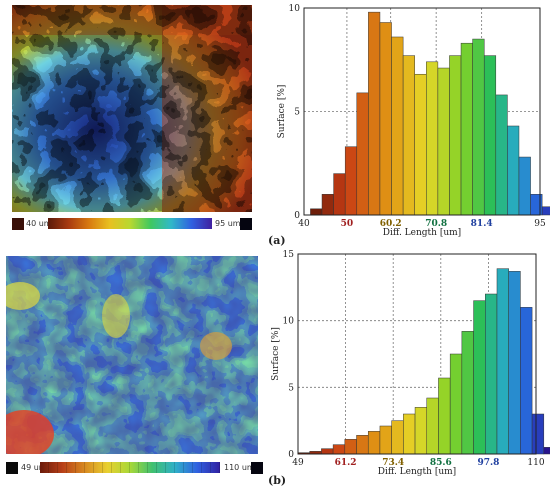  I want to click on hist-b-x-tick-label: 97.8, so click(488, 463).